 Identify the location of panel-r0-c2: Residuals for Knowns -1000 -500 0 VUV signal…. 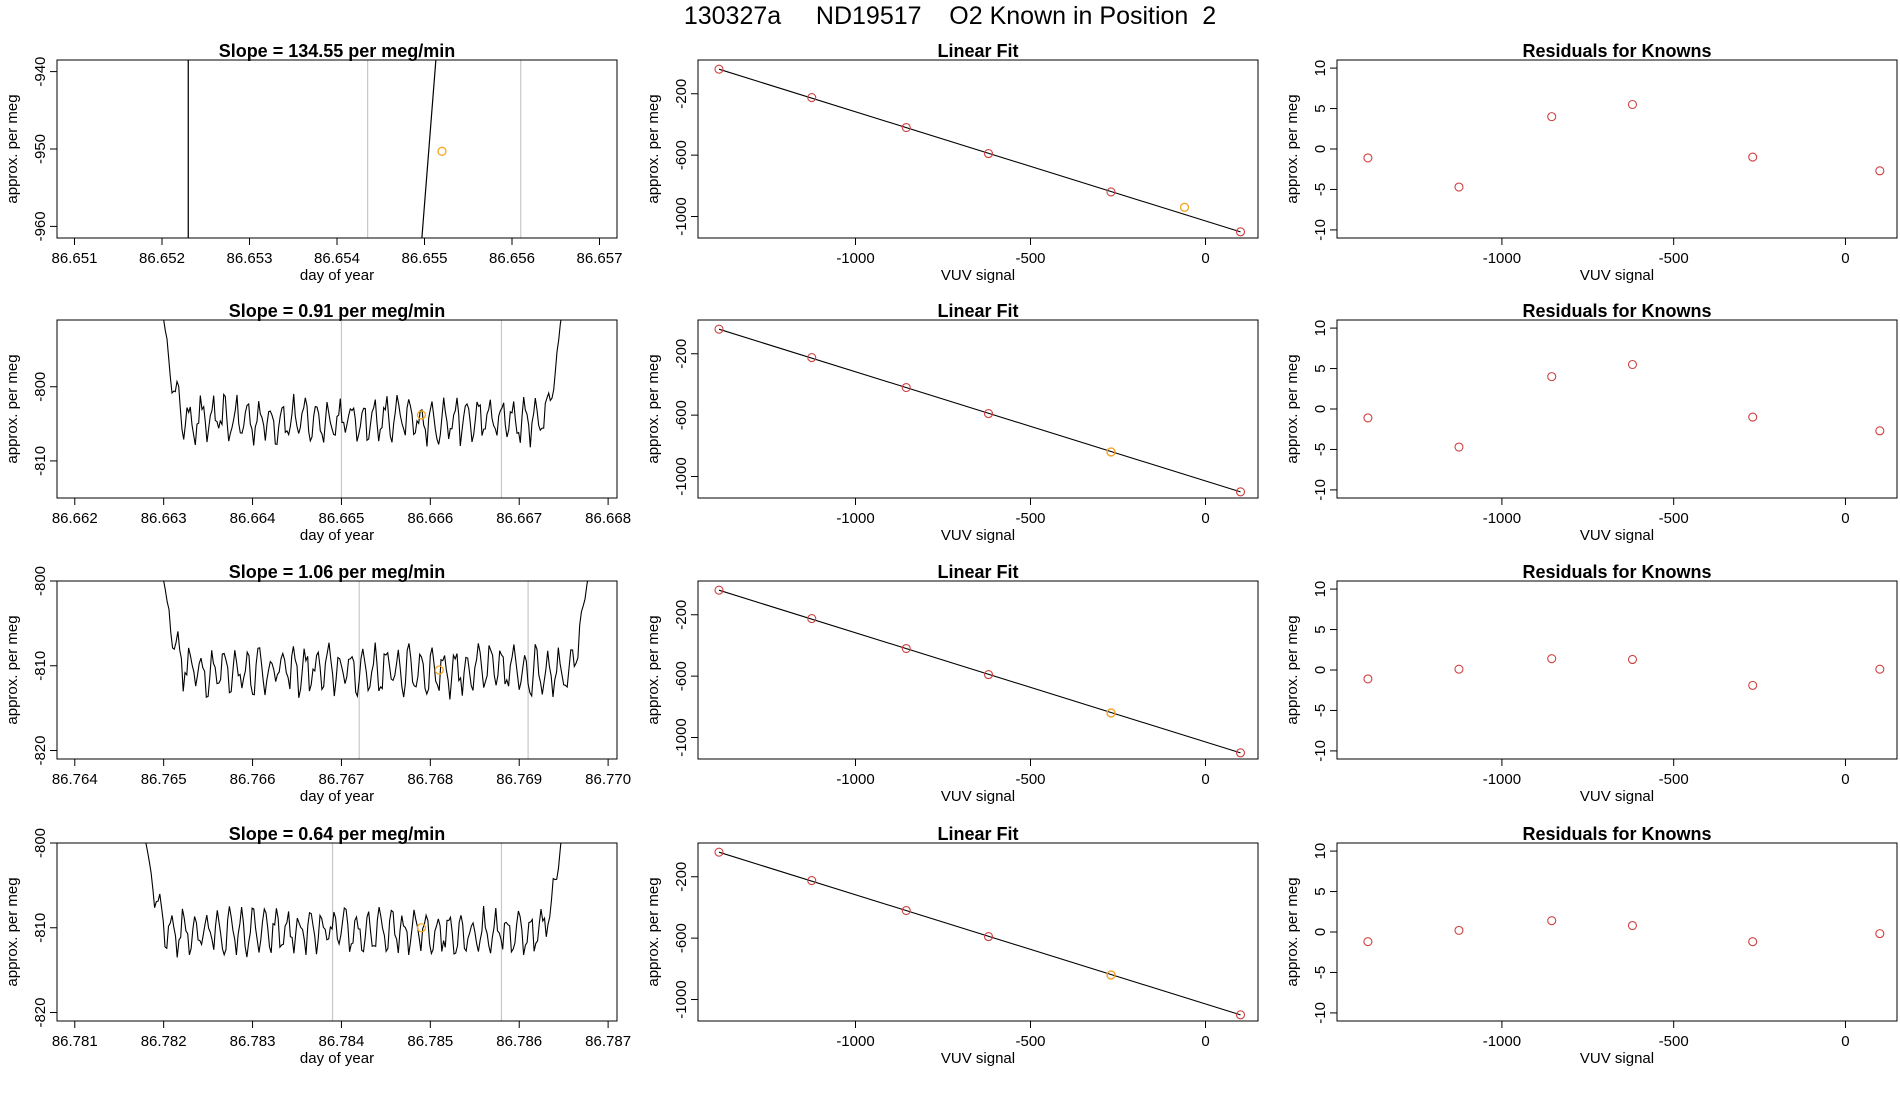
(1591, 162).